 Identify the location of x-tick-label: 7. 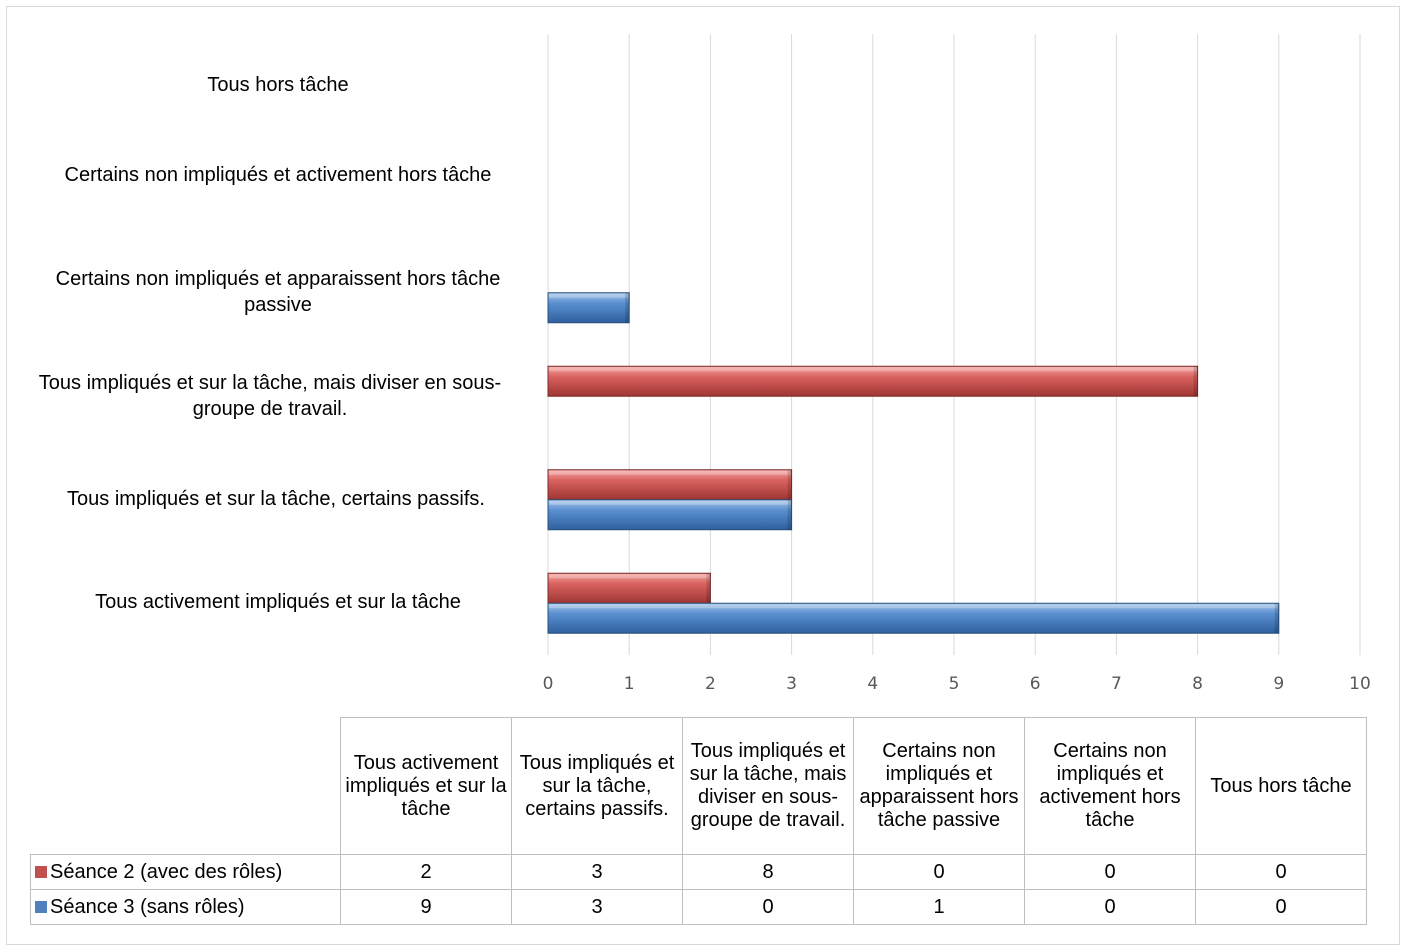
(1116, 684).